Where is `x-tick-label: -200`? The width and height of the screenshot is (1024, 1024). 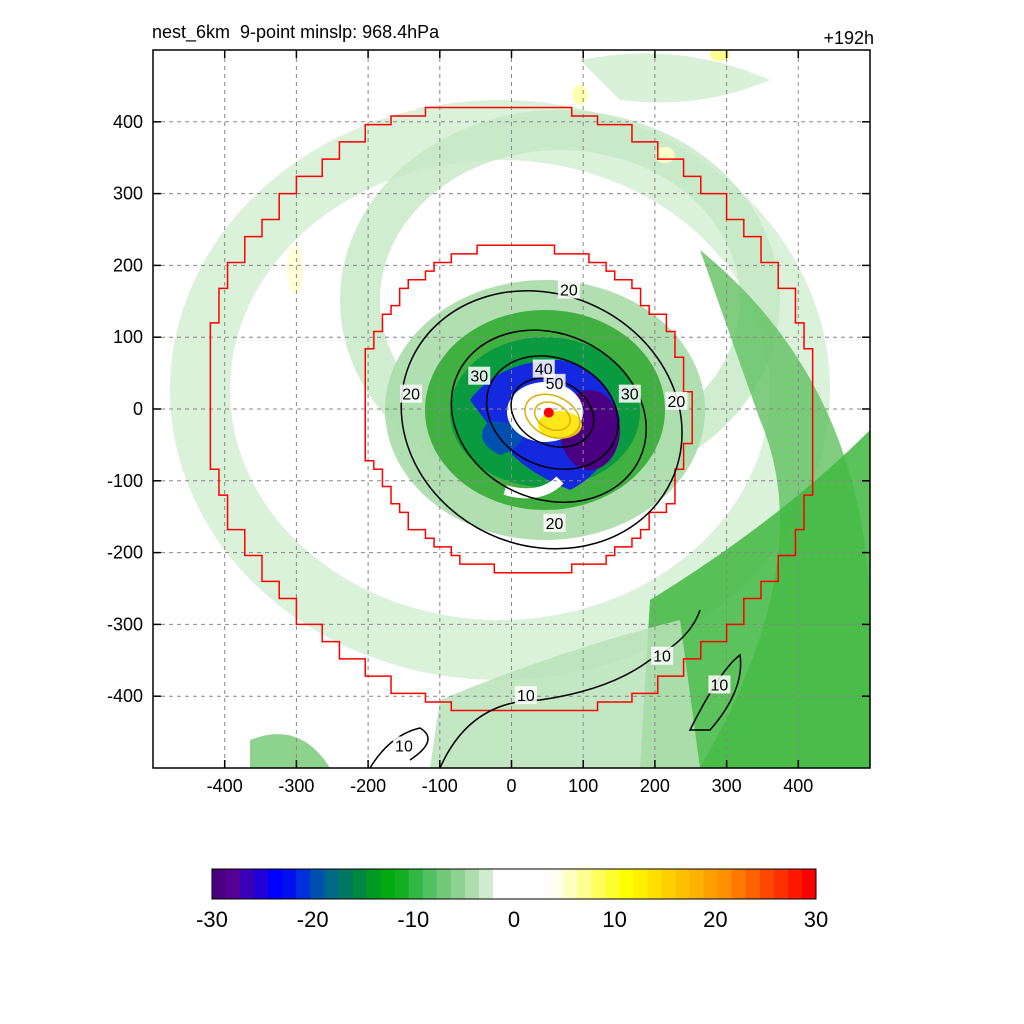
x-tick-label: -200 is located at coordinates (368, 786).